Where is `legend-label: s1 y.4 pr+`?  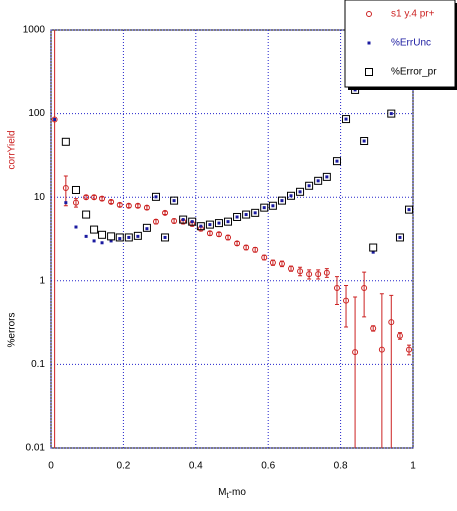 legend-label: s1 y.4 pr+ is located at coordinates (413, 14).